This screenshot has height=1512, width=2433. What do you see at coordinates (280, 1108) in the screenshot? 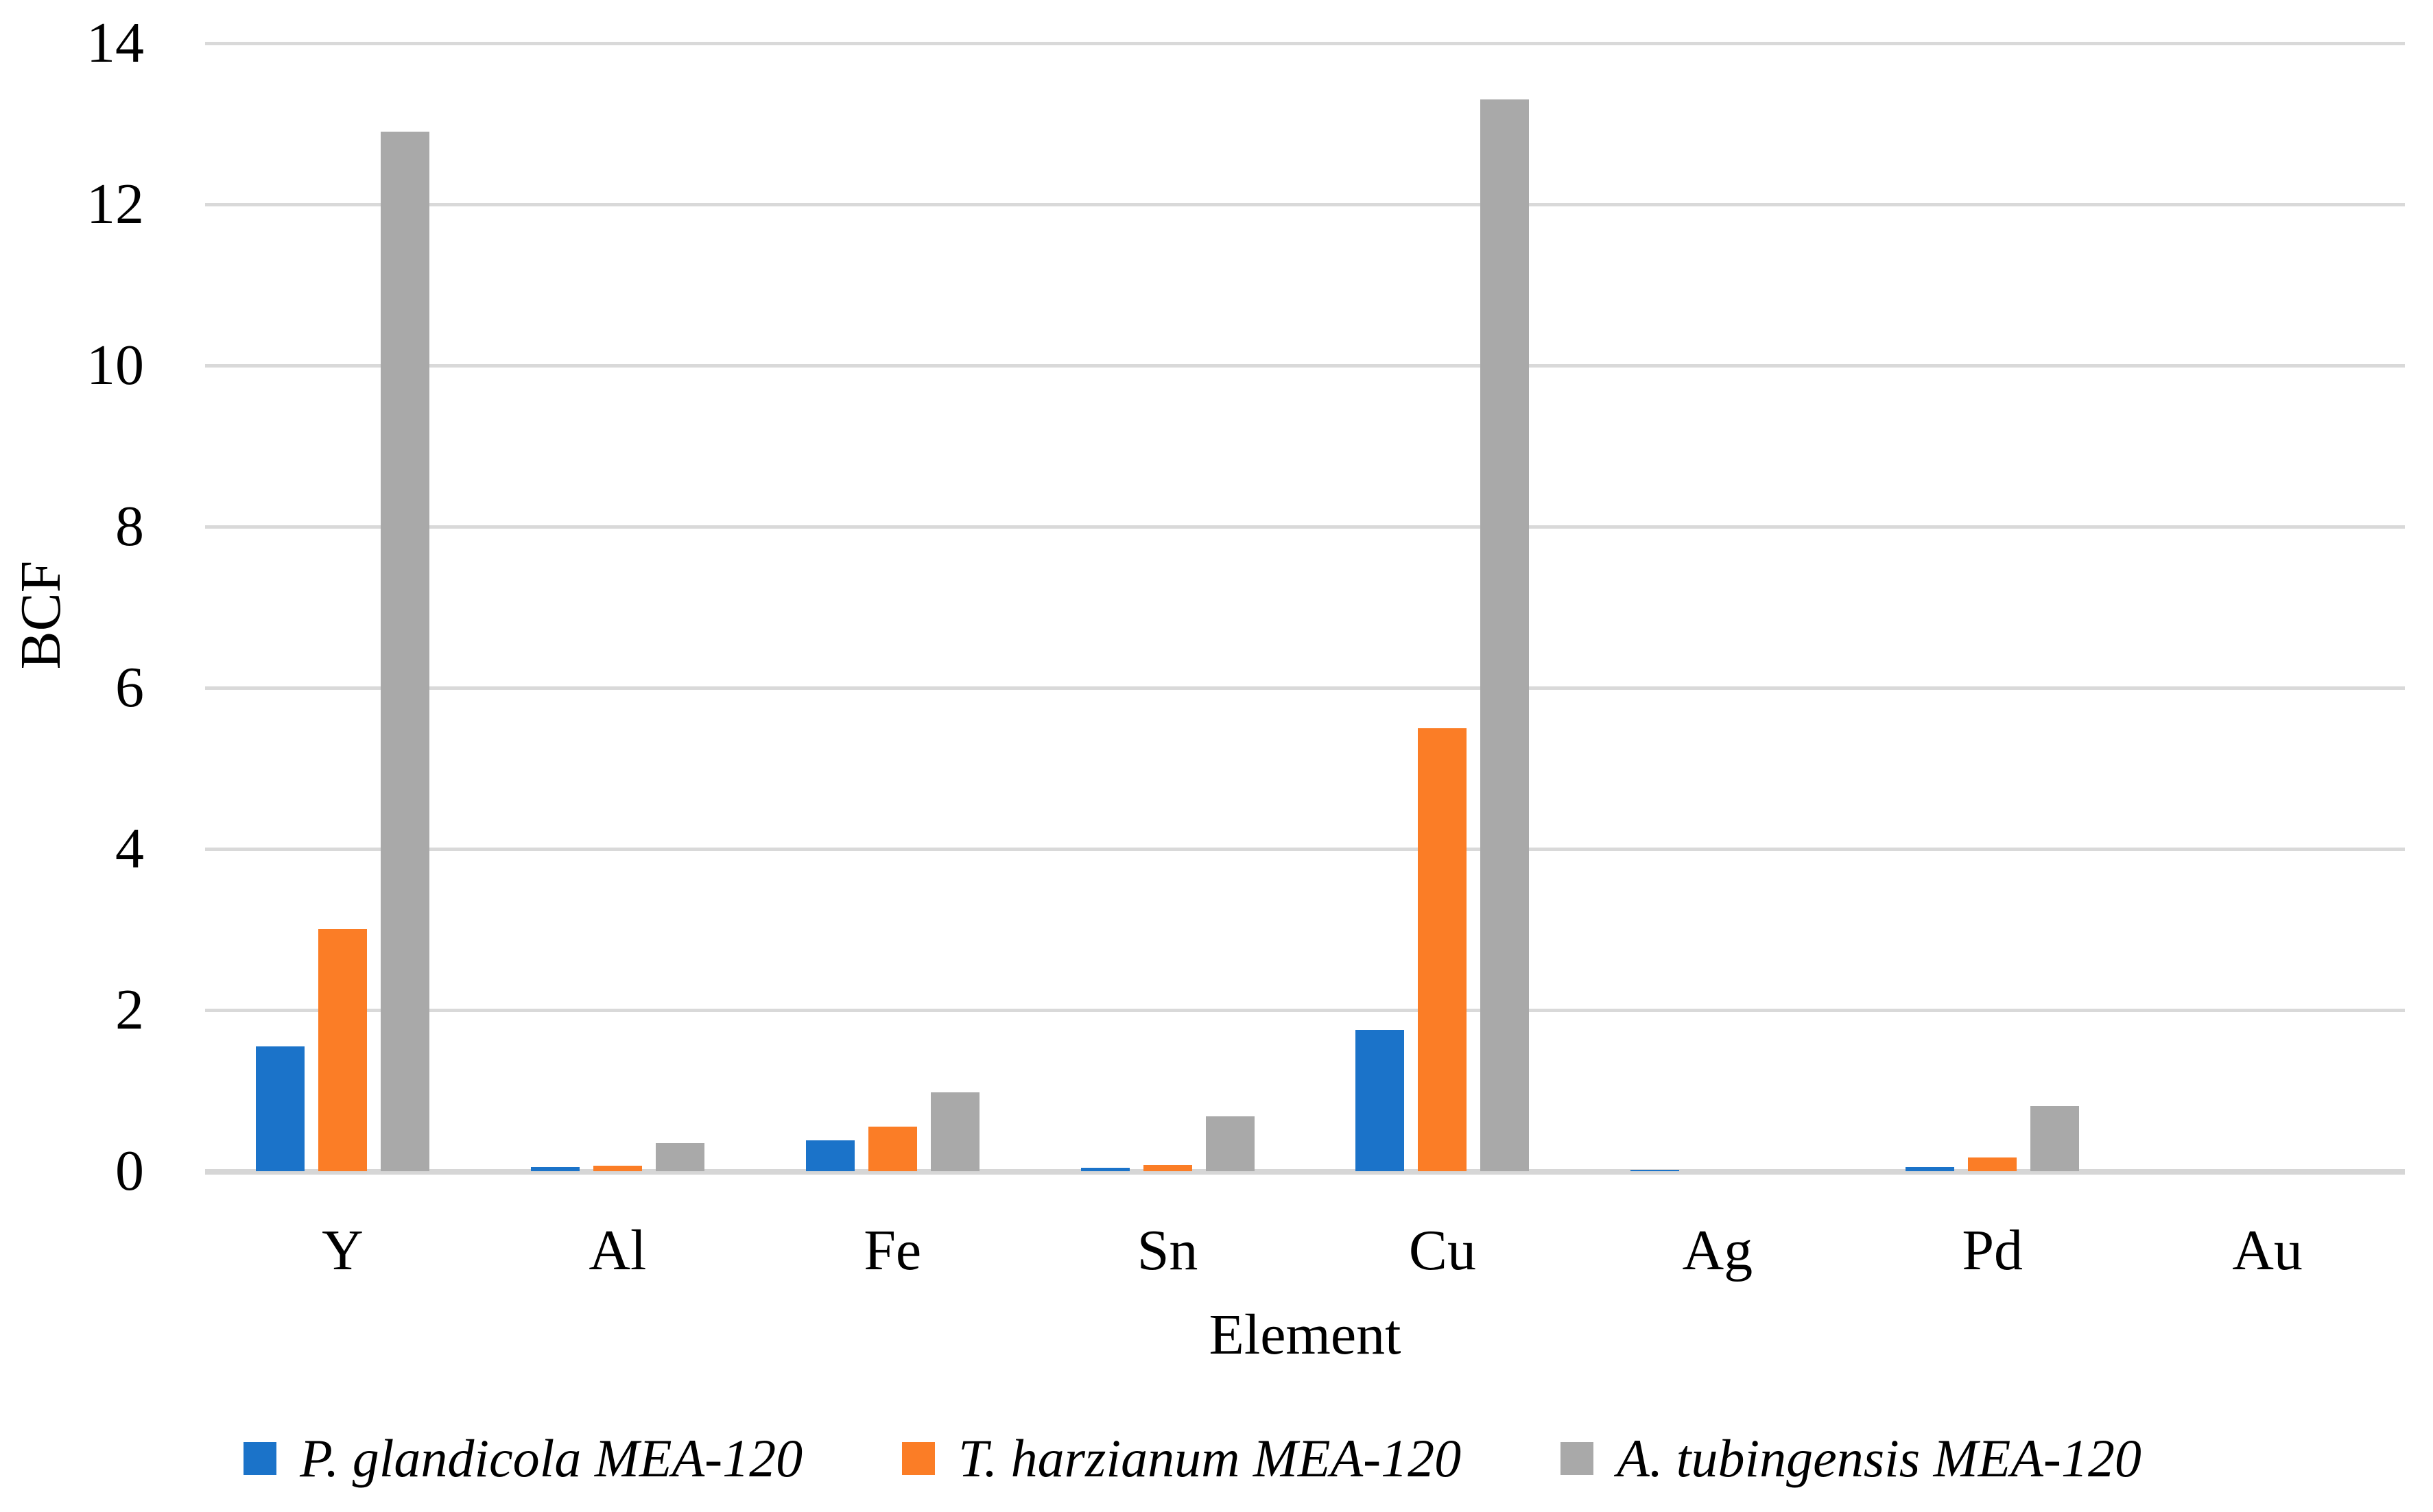
I see `bar-Y-series1` at bounding box center [280, 1108].